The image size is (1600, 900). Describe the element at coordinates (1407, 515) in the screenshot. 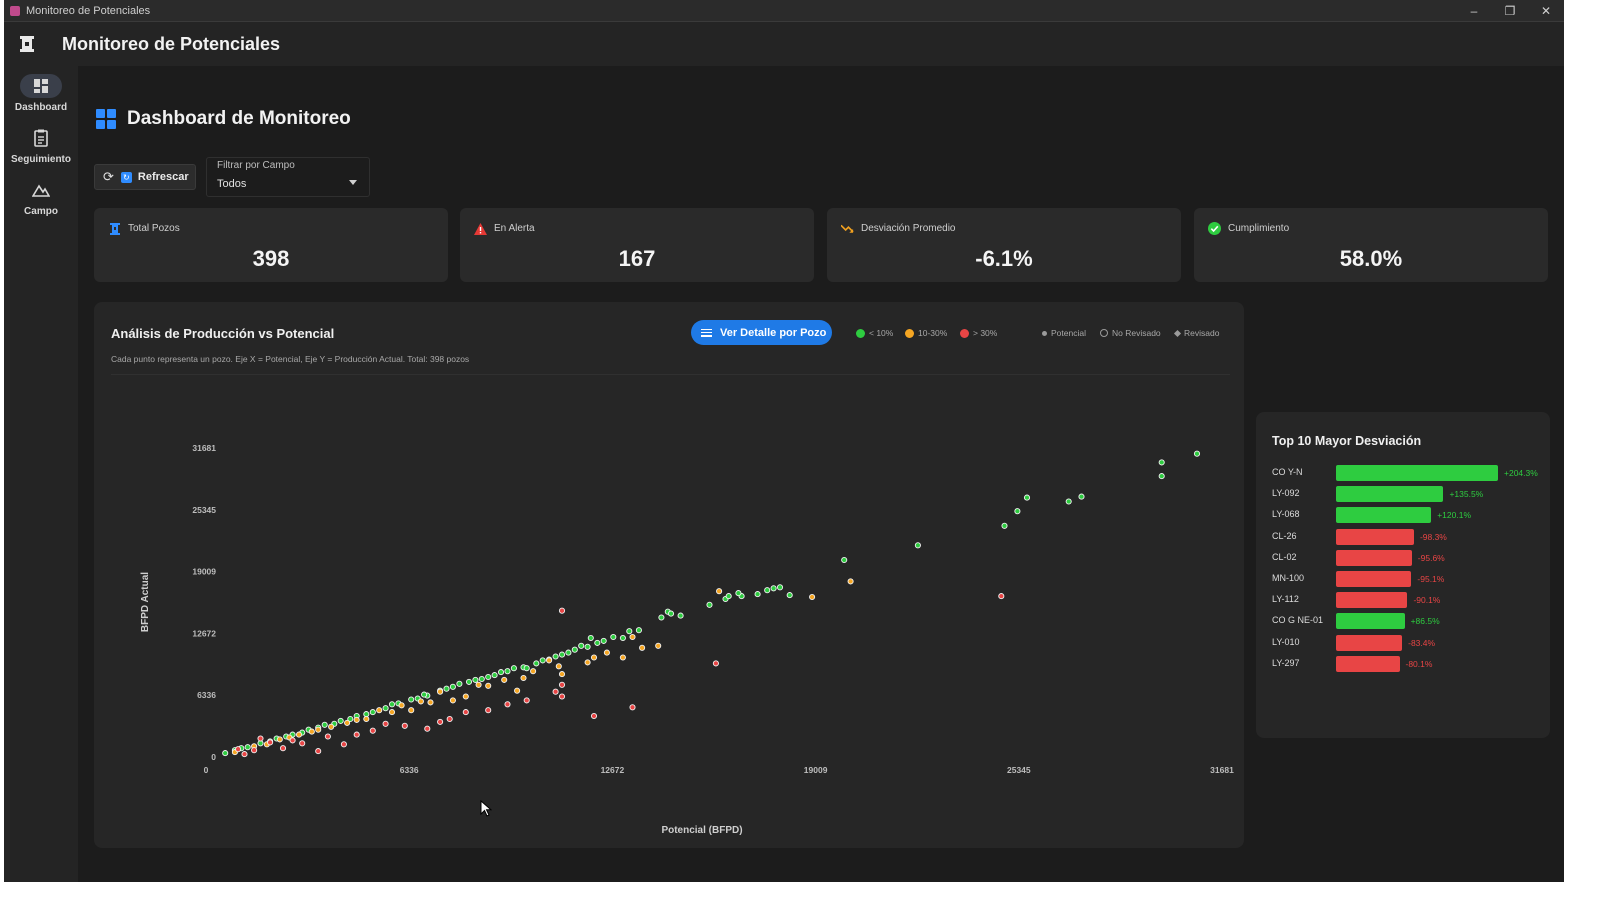

I see `top10-row: LY-068 +120.1%` at that location.